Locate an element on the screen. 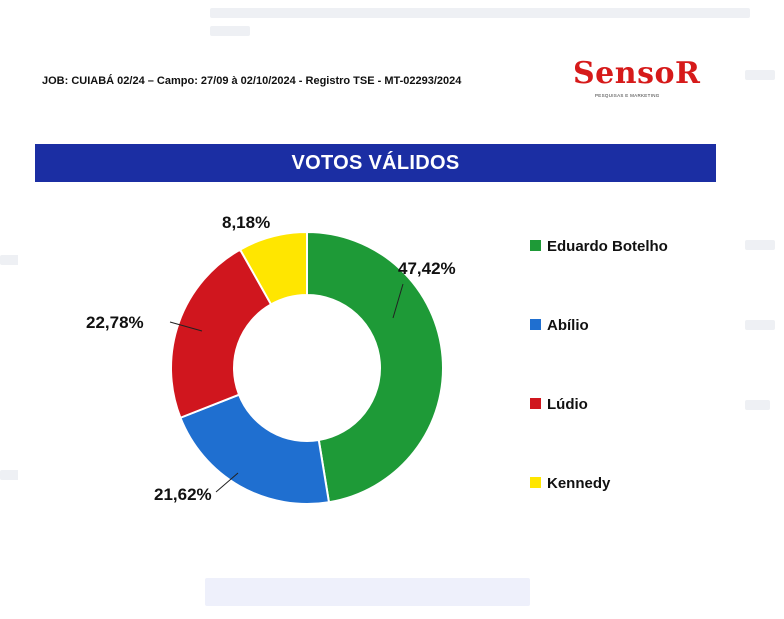 The width and height of the screenshot is (784, 619). legend-label: Abílio is located at coordinates (568, 325).